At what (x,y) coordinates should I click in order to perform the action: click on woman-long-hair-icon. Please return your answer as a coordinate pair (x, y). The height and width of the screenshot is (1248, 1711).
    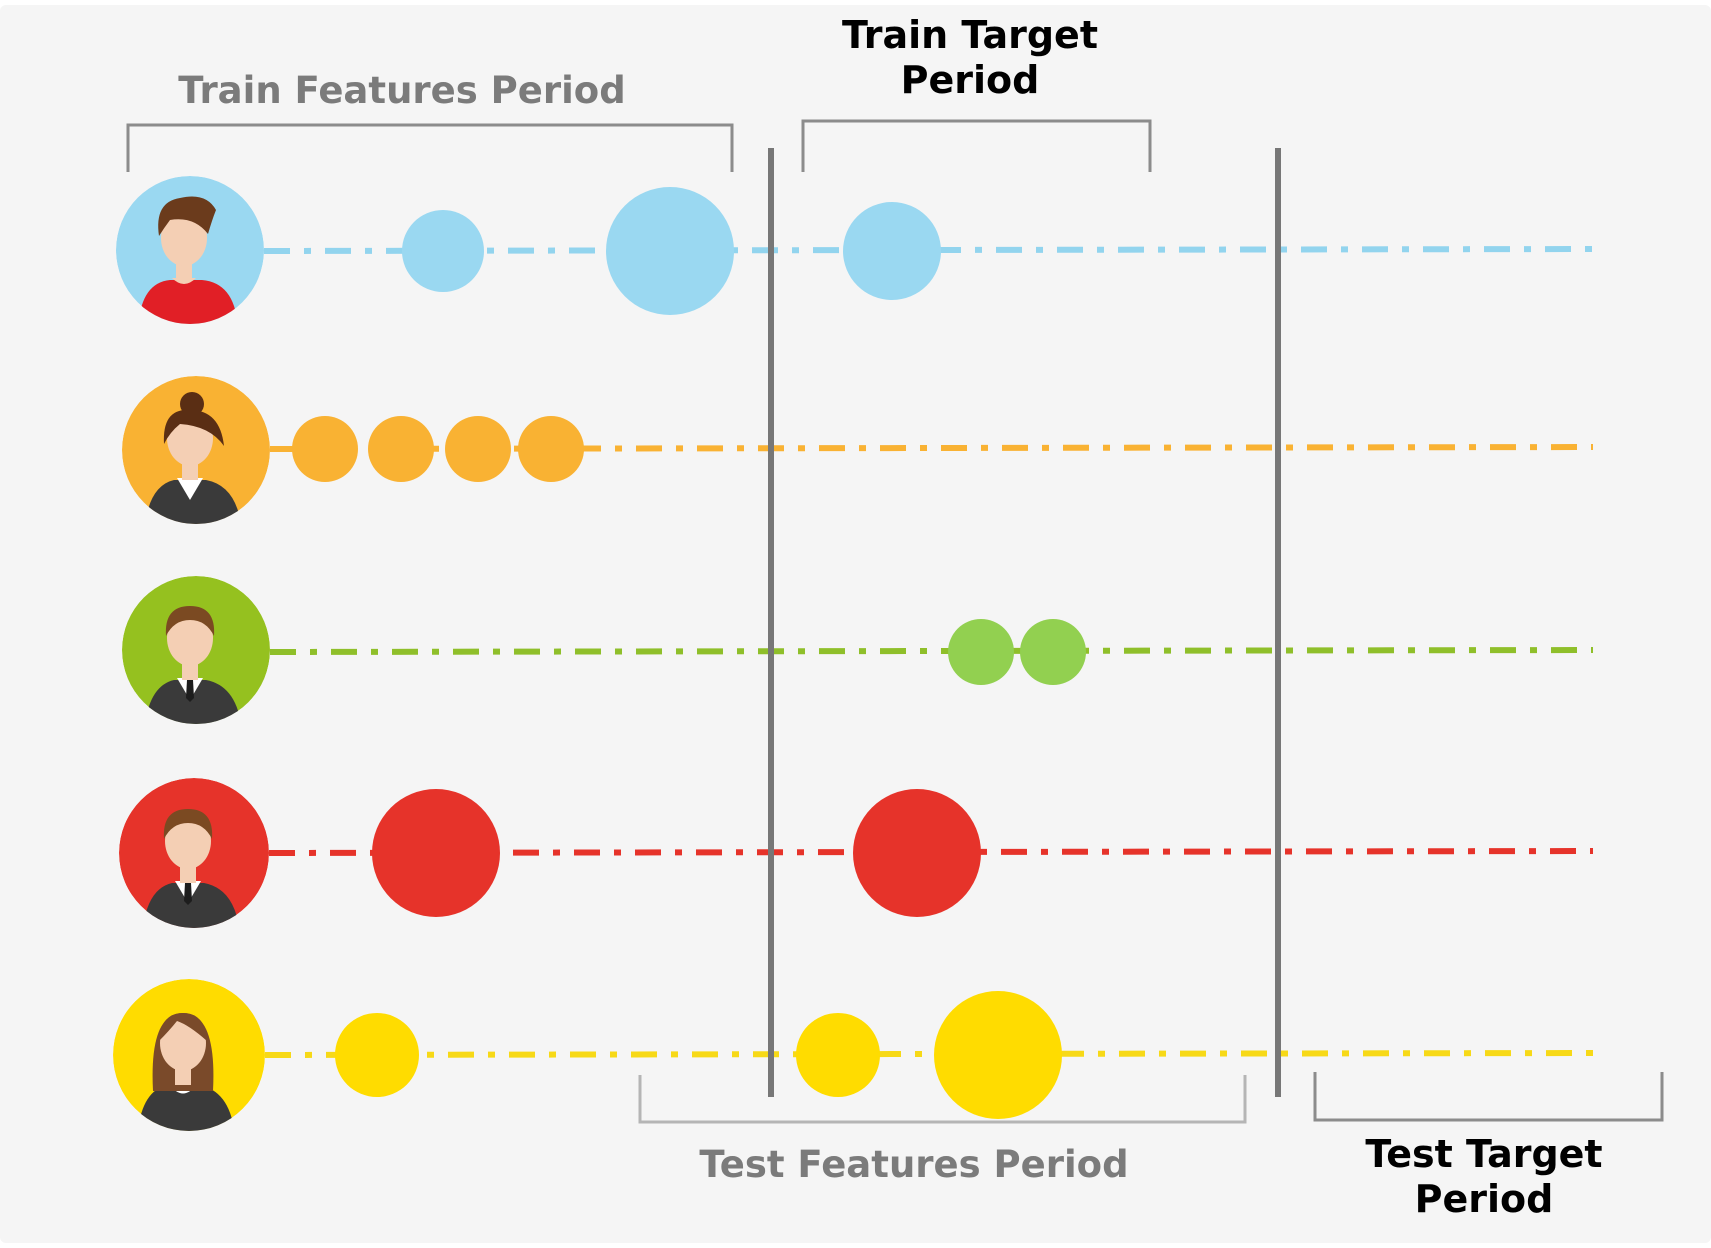
    Looking at the image, I should click on (189, 1055).